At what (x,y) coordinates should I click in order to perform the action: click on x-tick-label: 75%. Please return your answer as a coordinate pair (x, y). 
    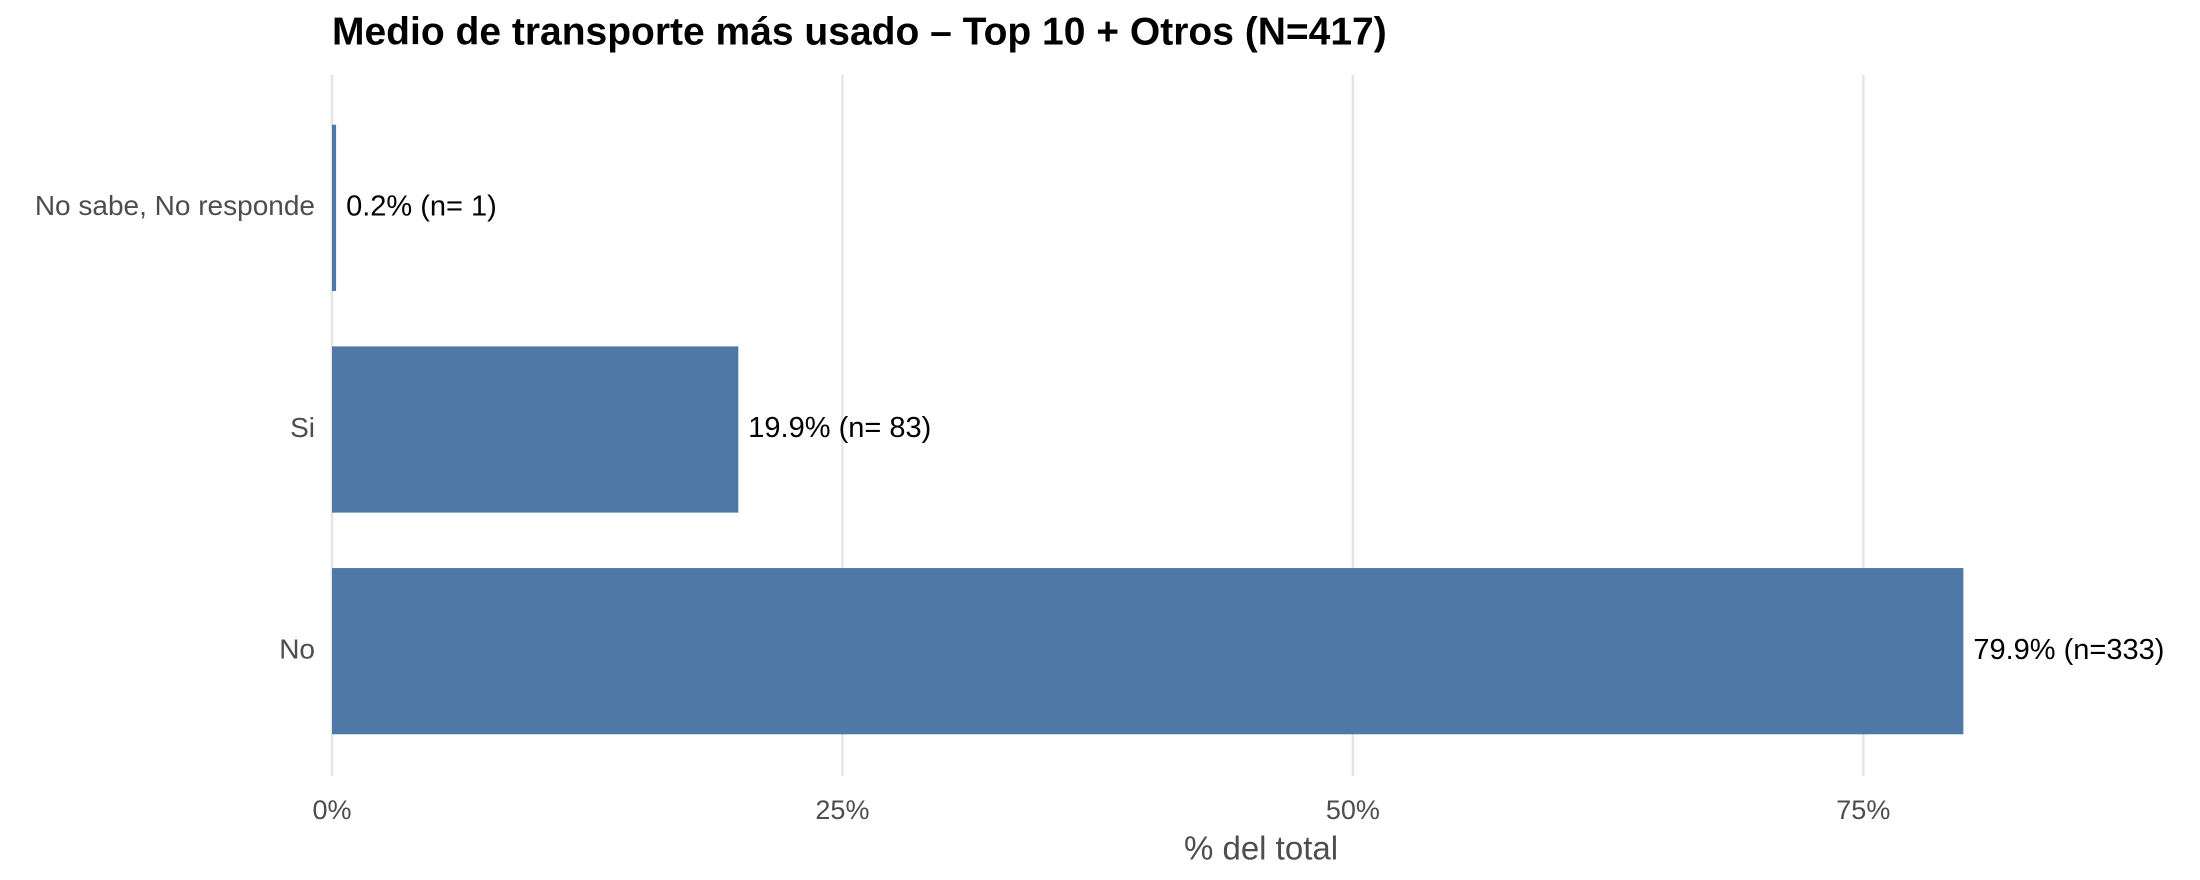
    Looking at the image, I should click on (1863, 810).